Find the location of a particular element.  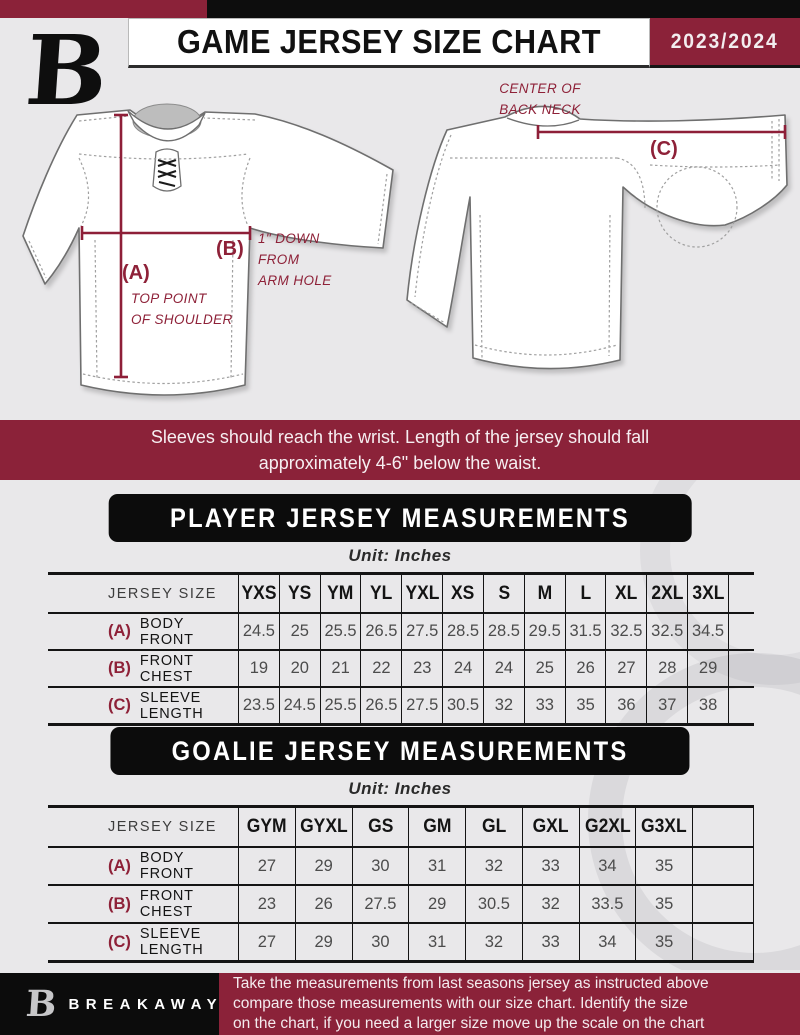

empty-cell is located at coordinates (722, 866).